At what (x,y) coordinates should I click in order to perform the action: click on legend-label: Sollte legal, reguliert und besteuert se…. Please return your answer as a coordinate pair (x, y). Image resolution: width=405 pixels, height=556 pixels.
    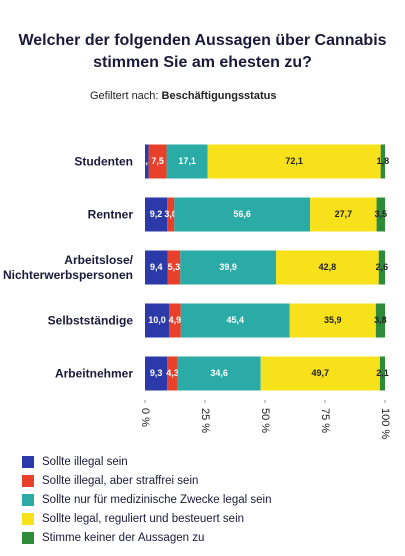
    Looking at the image, I should click on (143, 519).